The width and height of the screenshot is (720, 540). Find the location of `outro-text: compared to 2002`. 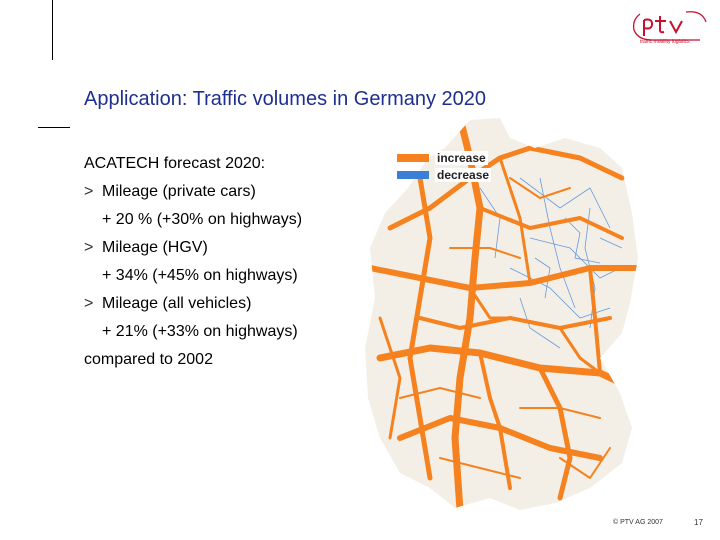

outro-text: compared to 2002 is located at coordinates (148, 359).